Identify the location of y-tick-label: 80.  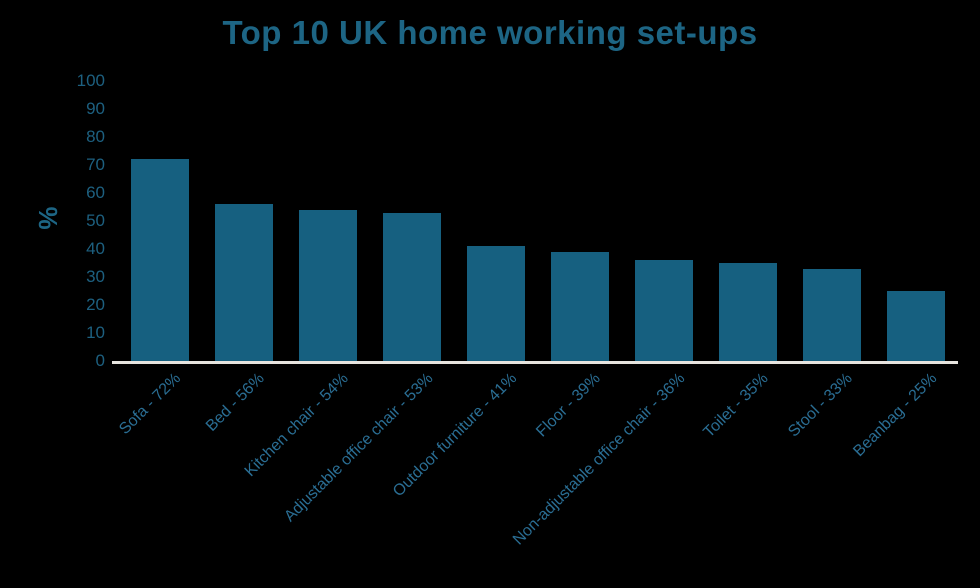
(95, 136).